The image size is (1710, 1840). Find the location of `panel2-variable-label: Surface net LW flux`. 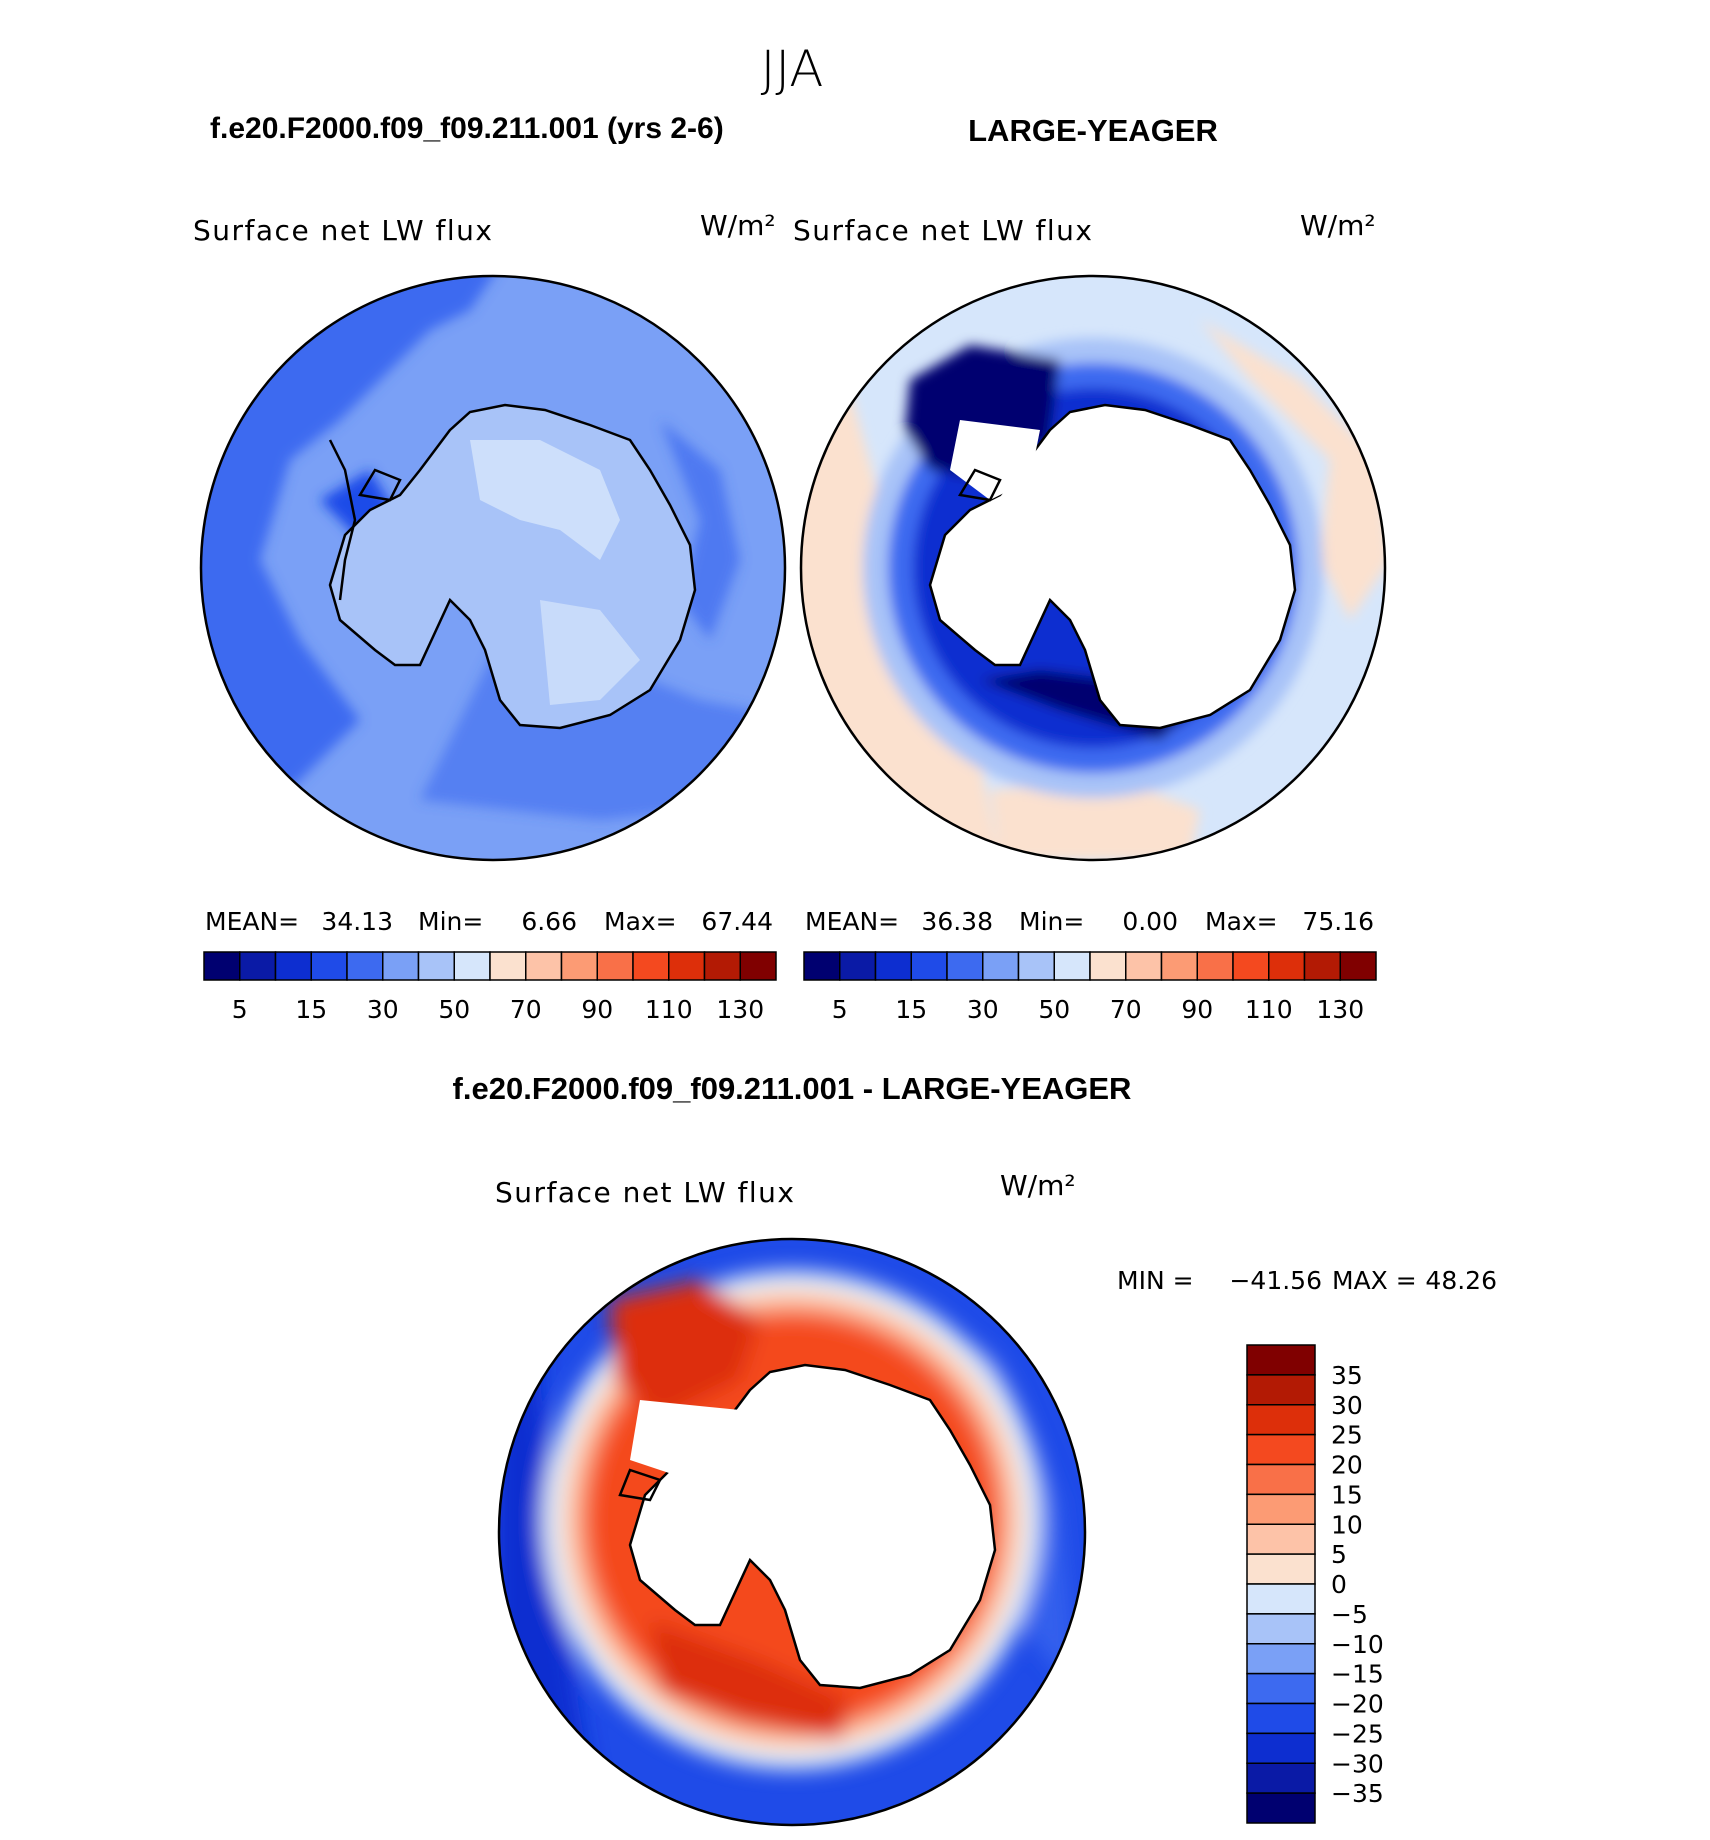

panel2-variable-label: Surface net LW flux is located at coordinates (943, 230).